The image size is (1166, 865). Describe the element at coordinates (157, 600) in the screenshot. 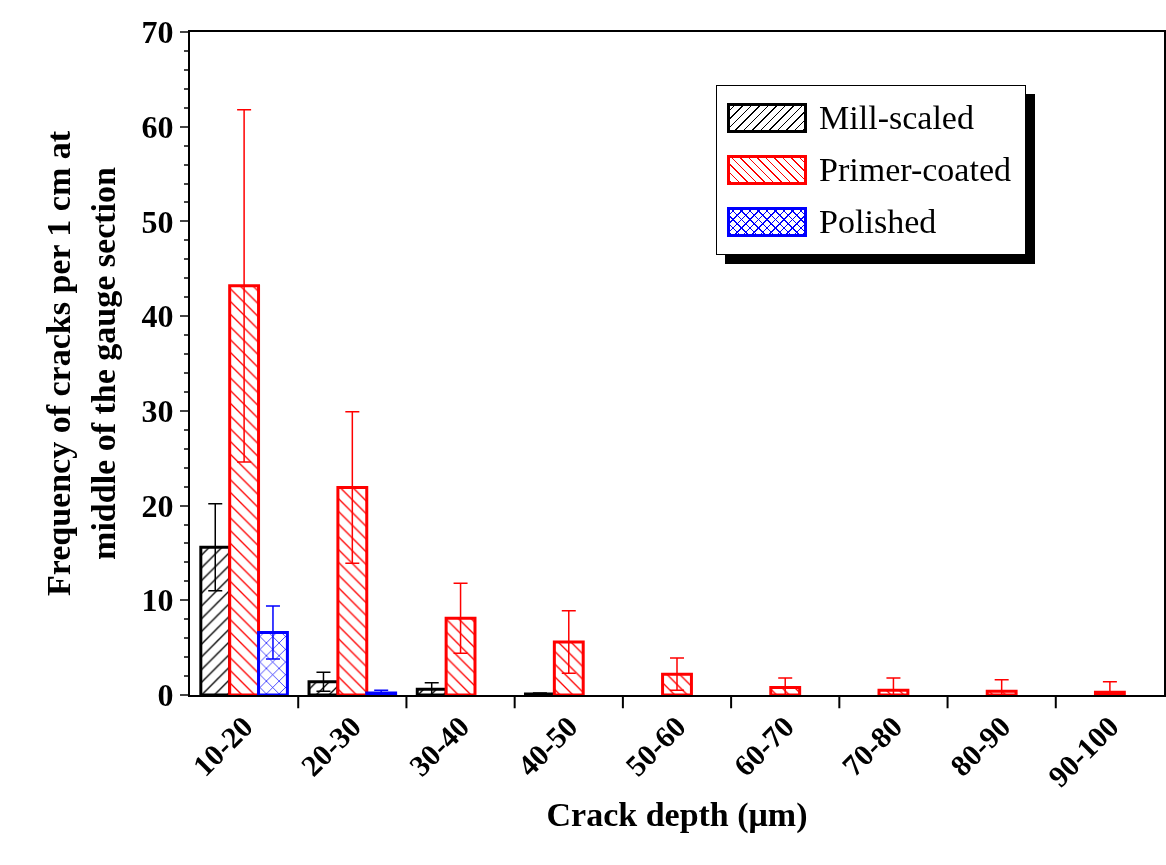

I see `y-tick-label: 10` at that location.